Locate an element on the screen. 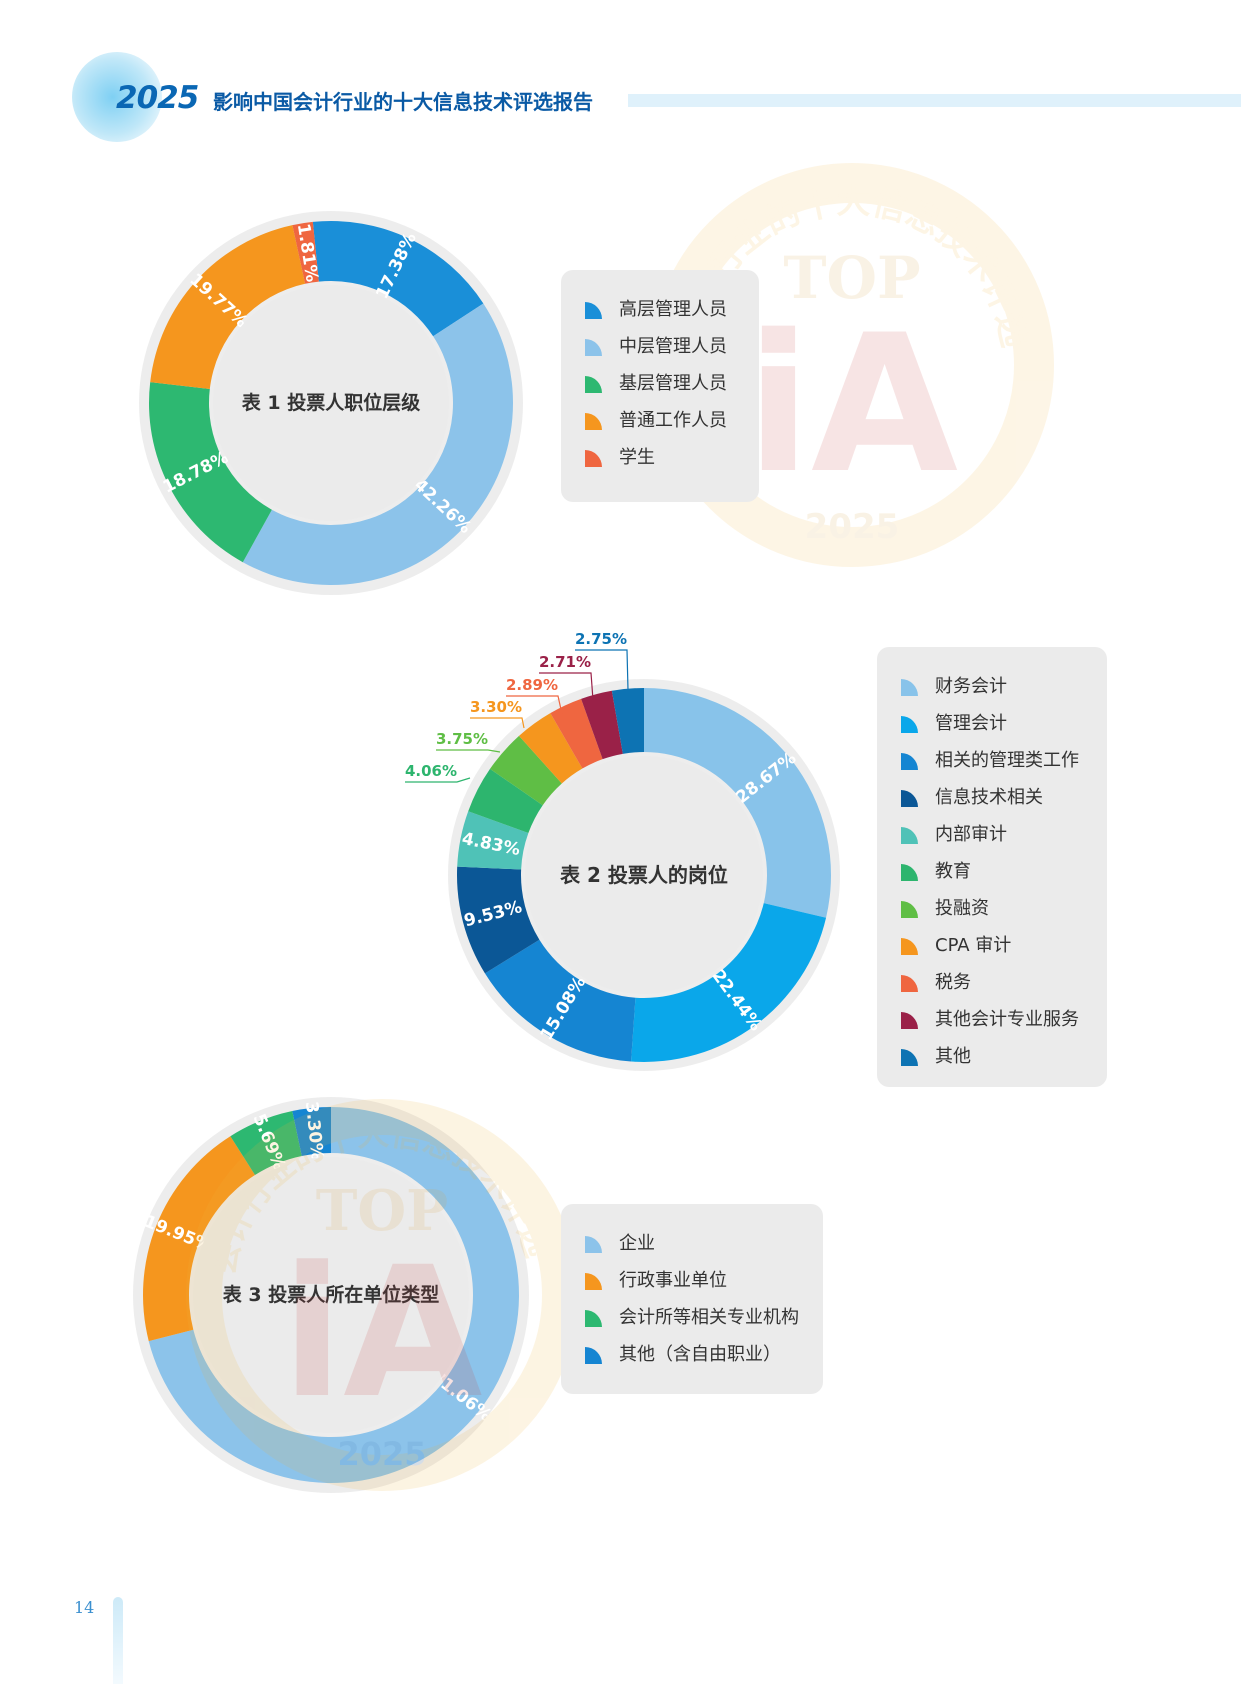 The image size is (1241, 1684). legend-label: 管理会计 is located at coordinates (971, 723).